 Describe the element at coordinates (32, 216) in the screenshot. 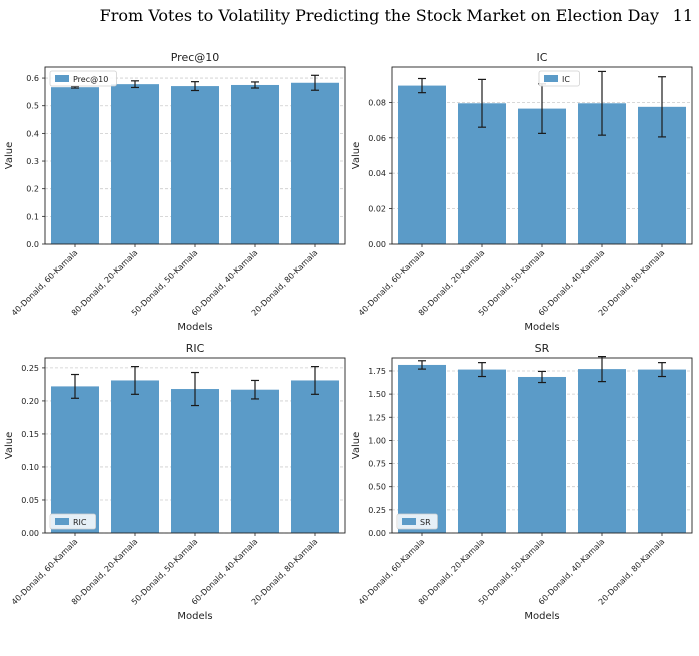

I see `y-tick-label: 0.1` at that location.